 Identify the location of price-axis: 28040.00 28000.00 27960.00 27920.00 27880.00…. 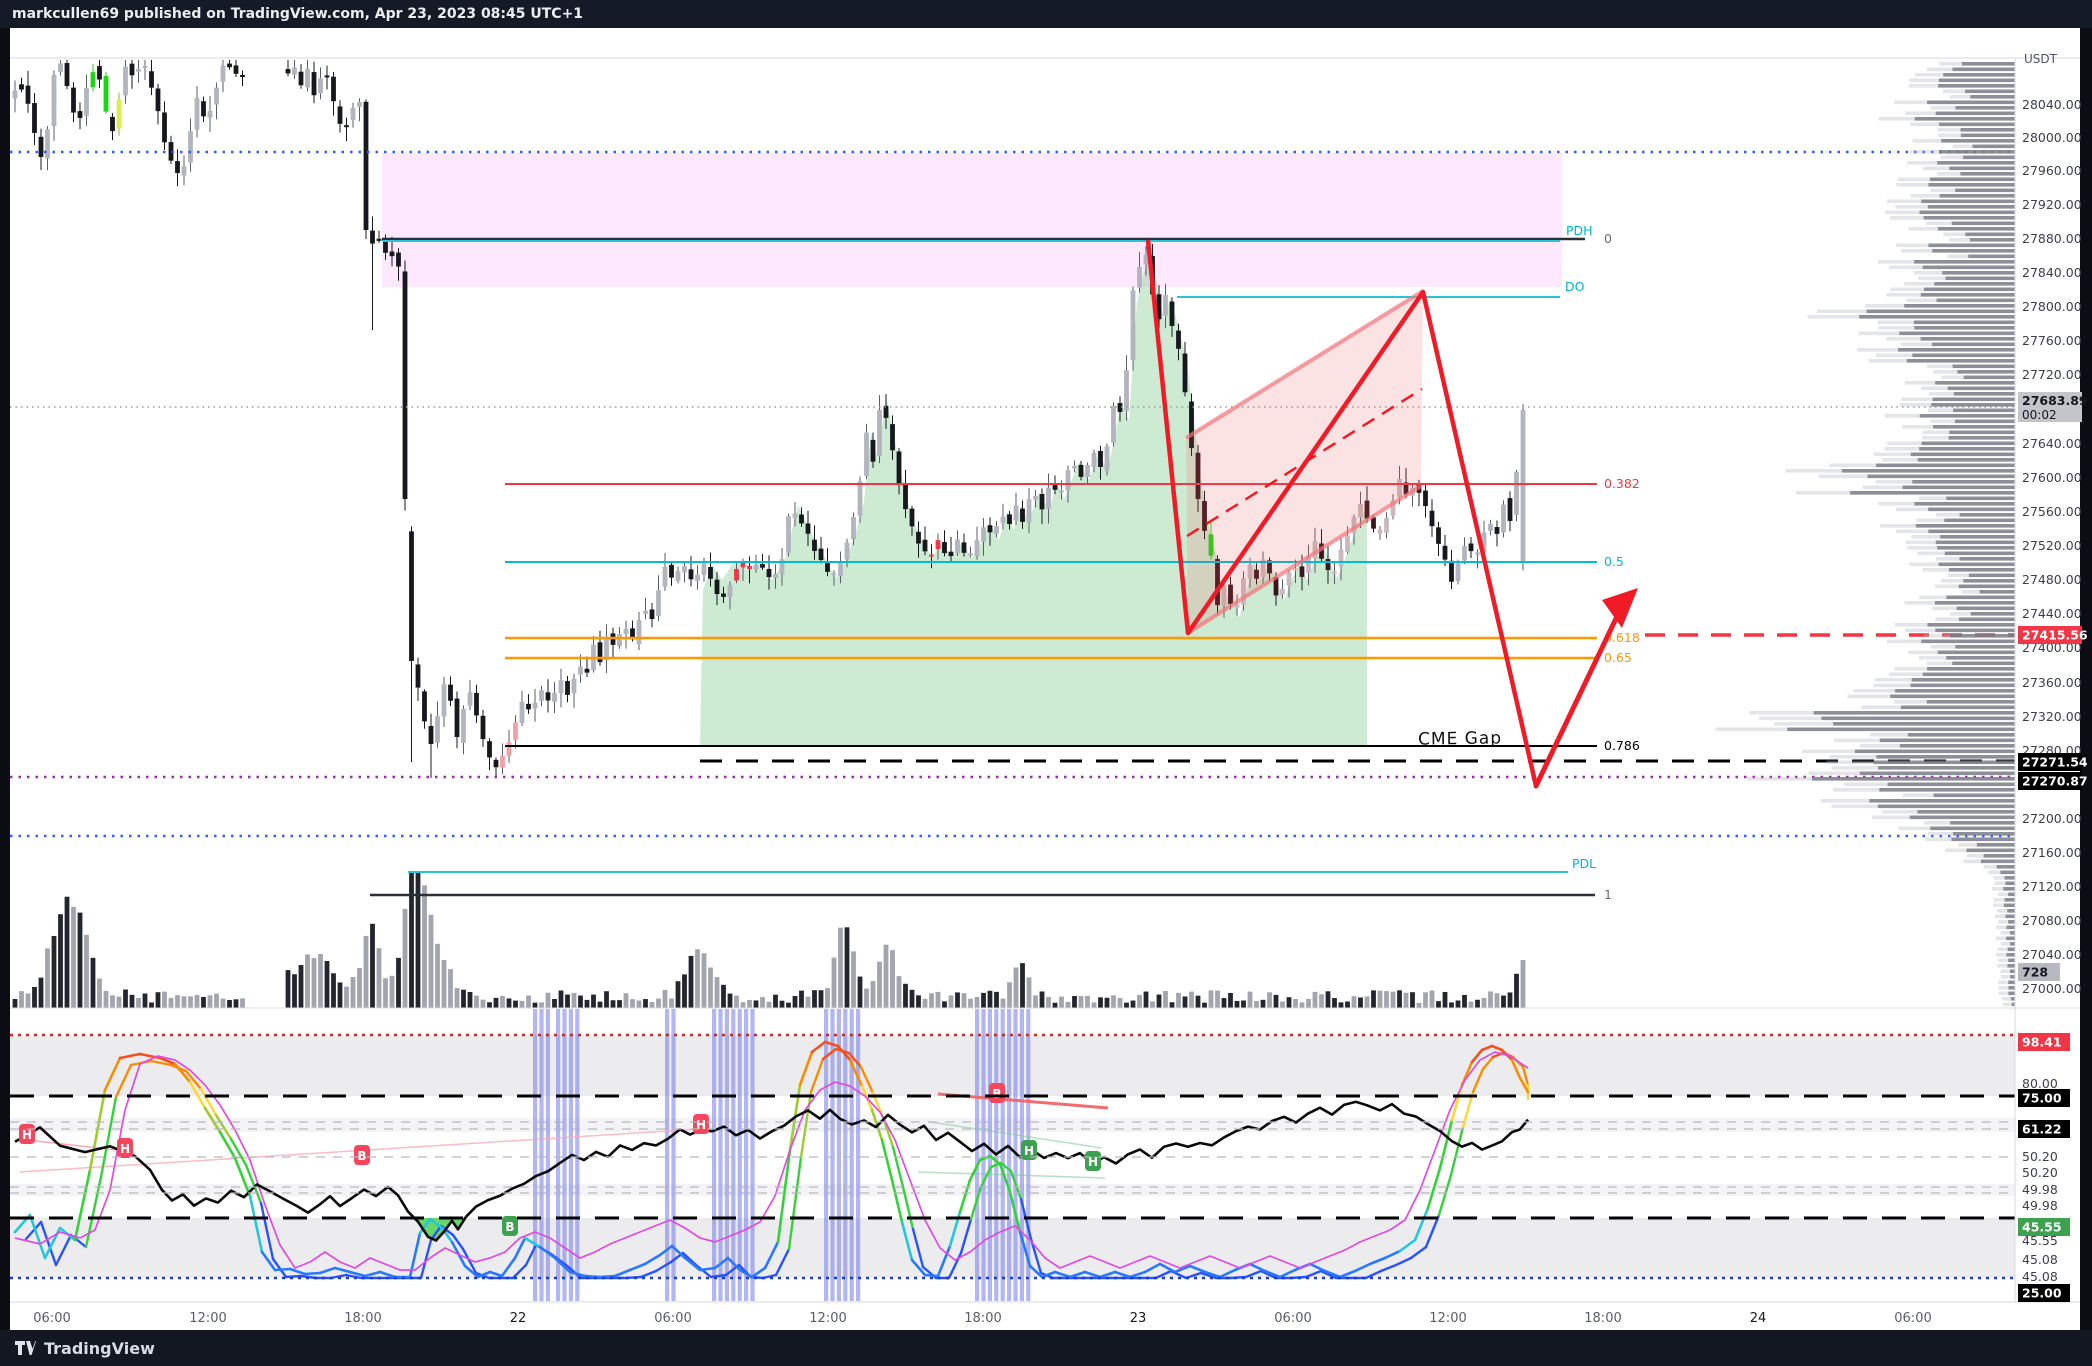
(2053, 699).